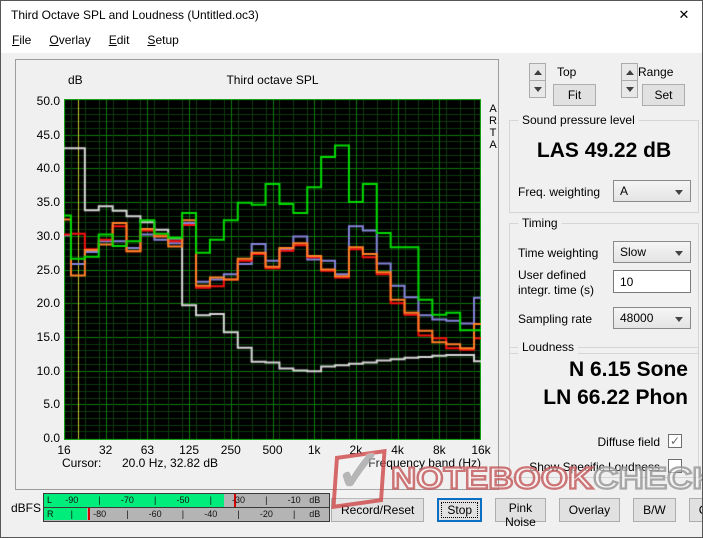  I want to click on top-label: Top, so click(567, 72).